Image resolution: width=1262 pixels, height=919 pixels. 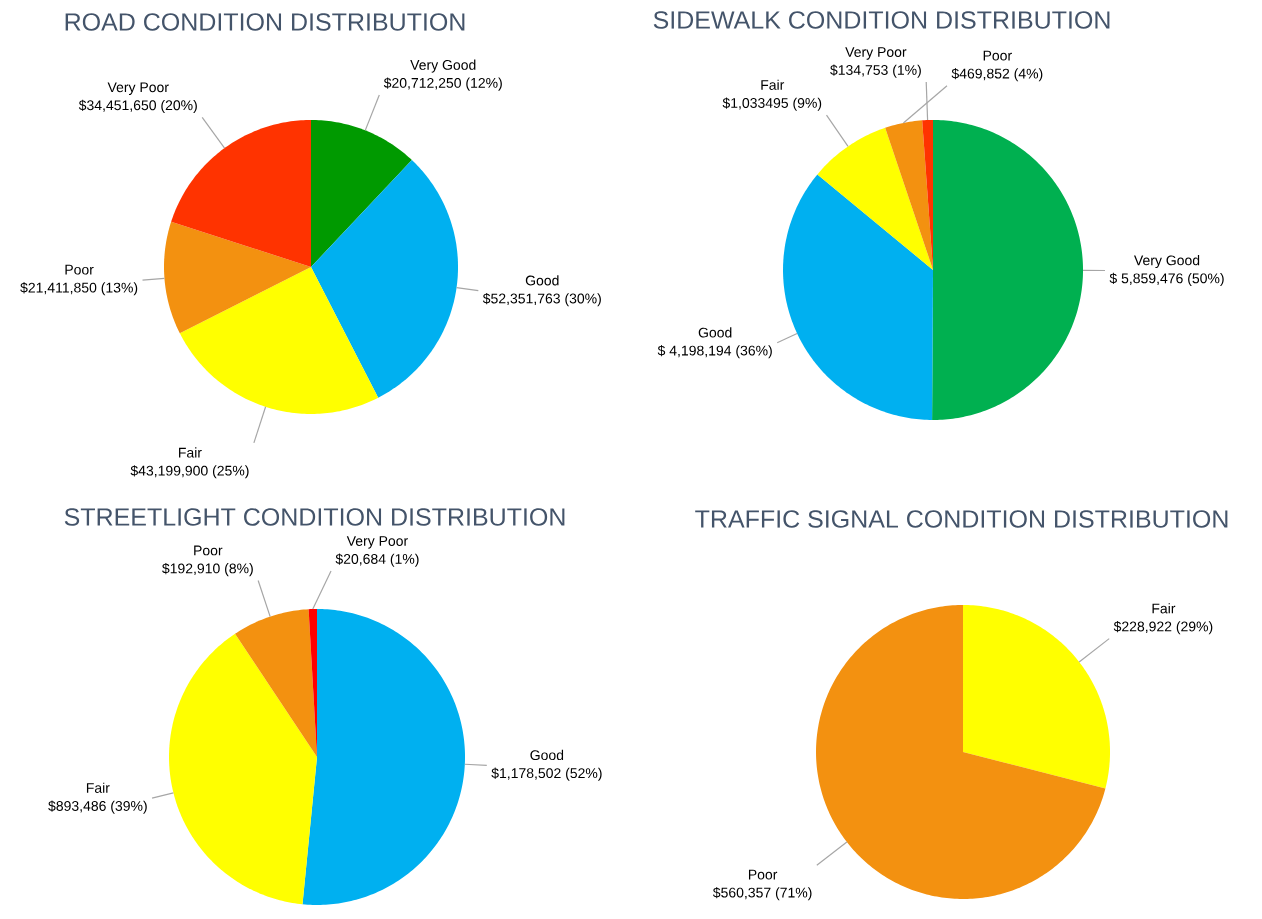 What do you see at coordinates (961, 519) in the screenshot?
I see `chart-title: TRAFFIC SIGNAL CONDITION DISTRIBUTION` at bounding box center [961, 519].